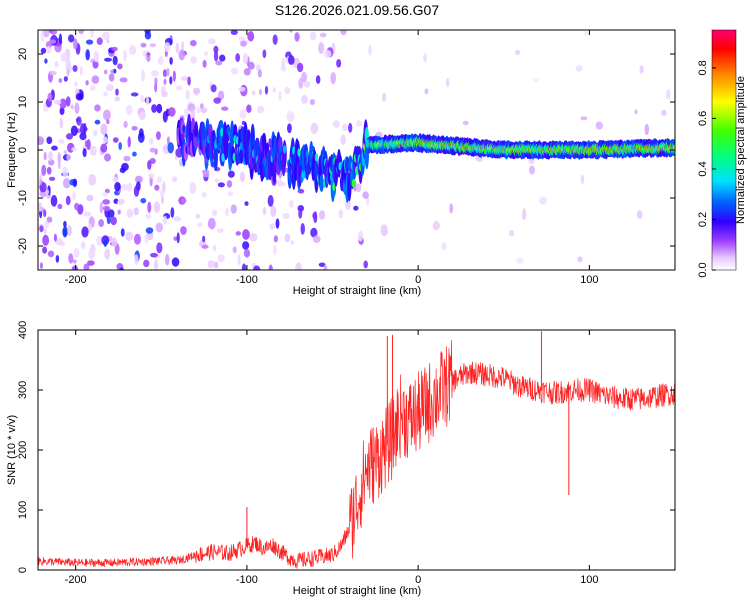  Describe the element at coordinates (23, 102) in the screenshot. I see `y-tick-label: 10` at that location.